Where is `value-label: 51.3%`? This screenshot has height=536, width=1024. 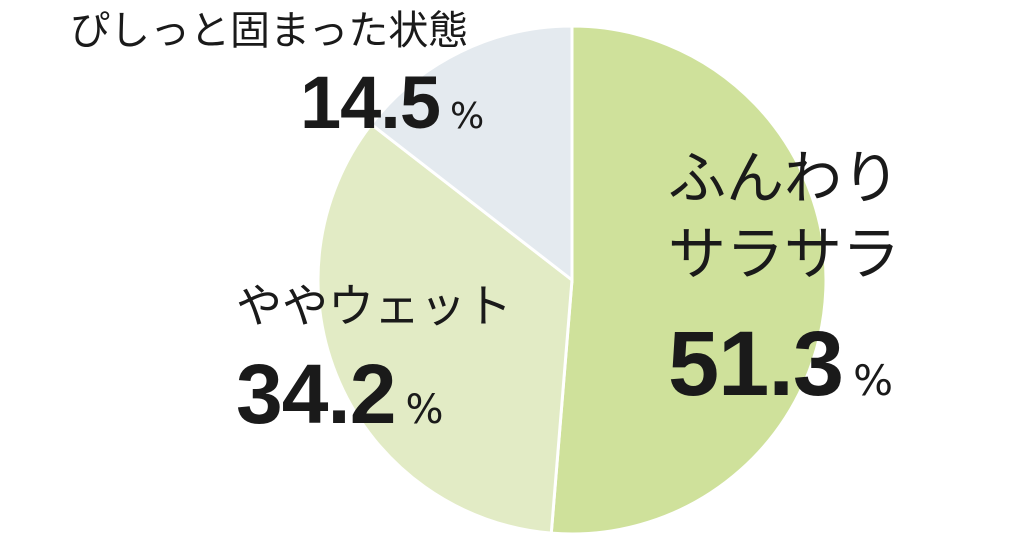 value-label: 51.3% is located at coordinates (780, 364).